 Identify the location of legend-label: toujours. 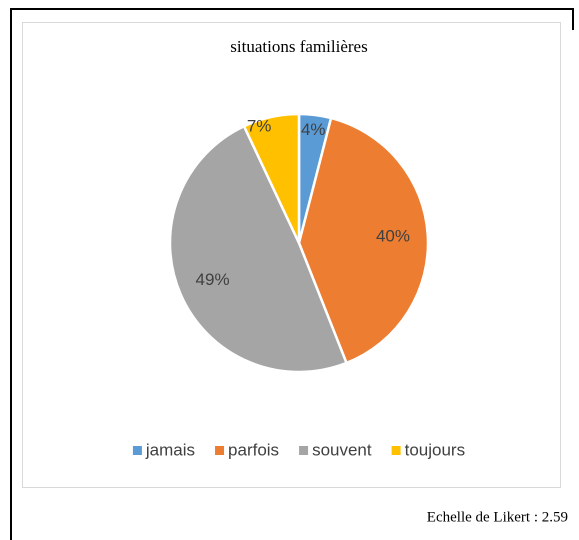
(435, 449).